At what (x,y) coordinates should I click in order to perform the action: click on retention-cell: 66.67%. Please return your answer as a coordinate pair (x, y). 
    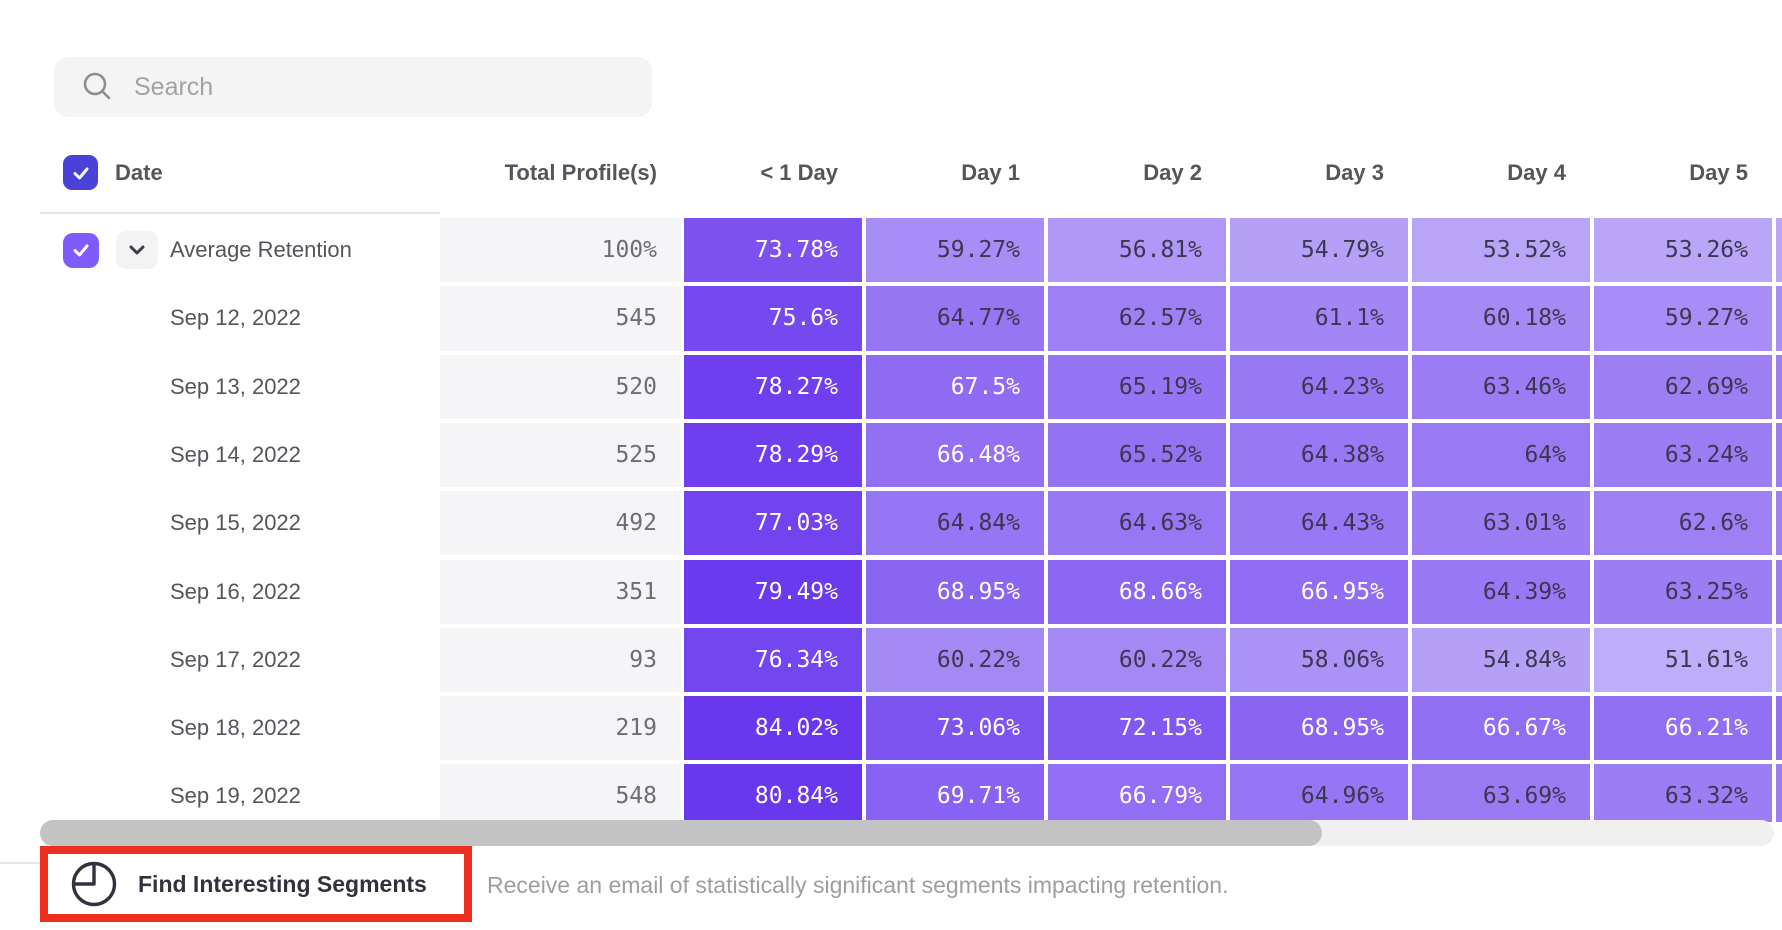
    Looking at the image, I should click on (1501, 728).